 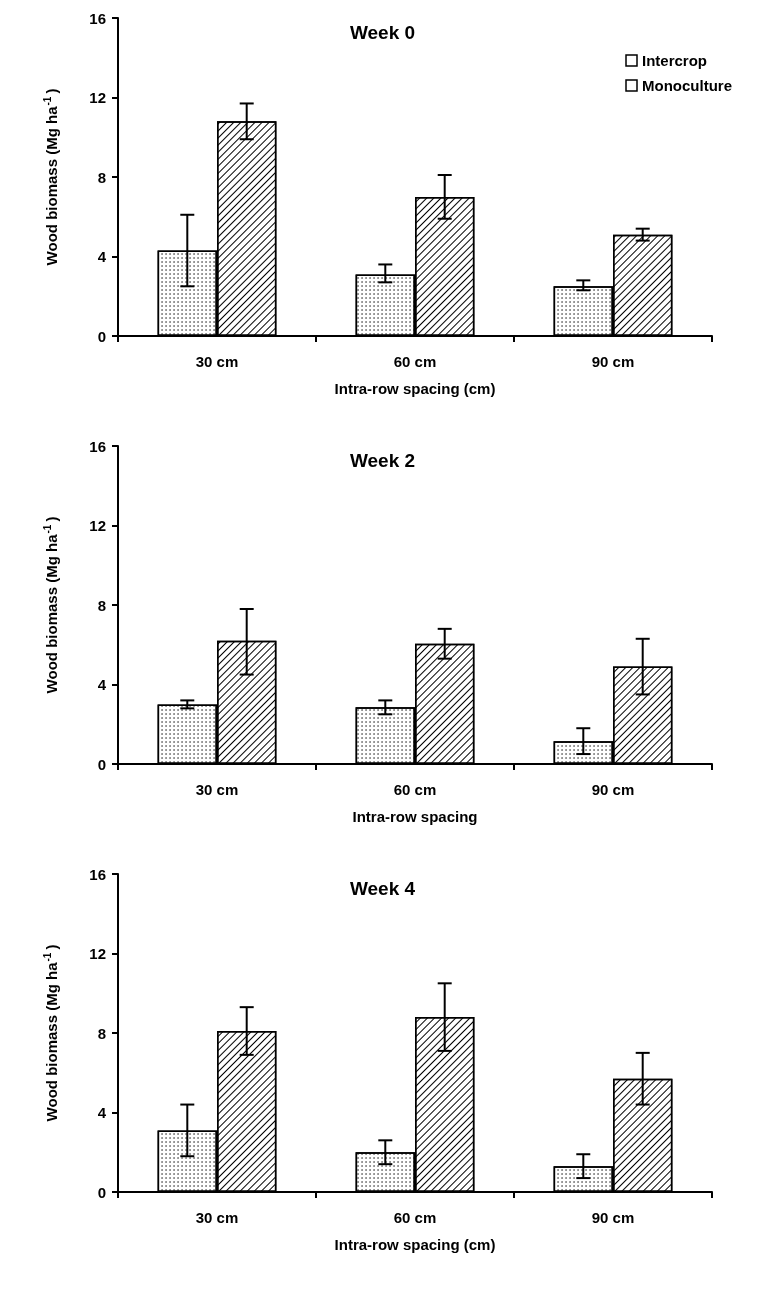 What do you see at coordinates (687, 85) in the screenshot?
I see `legend-label: Monoculture` at bounding box center [687, 85].